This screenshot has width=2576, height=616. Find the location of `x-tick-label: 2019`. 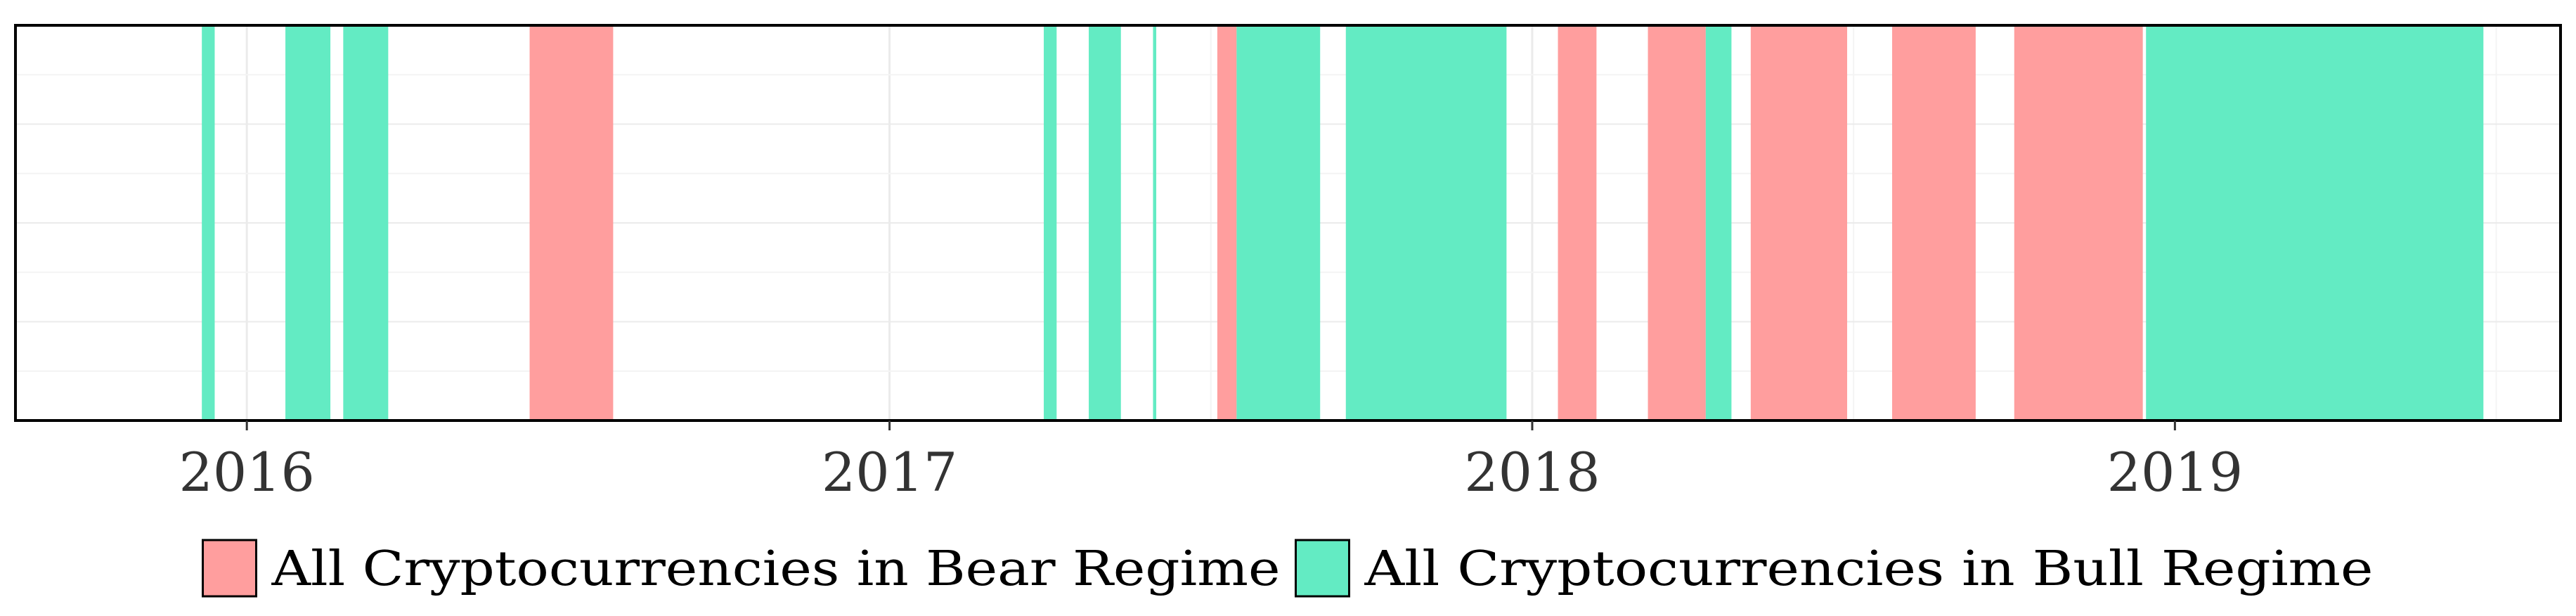

x-tick-label: 2019 is located at coordinates (2175, 472).